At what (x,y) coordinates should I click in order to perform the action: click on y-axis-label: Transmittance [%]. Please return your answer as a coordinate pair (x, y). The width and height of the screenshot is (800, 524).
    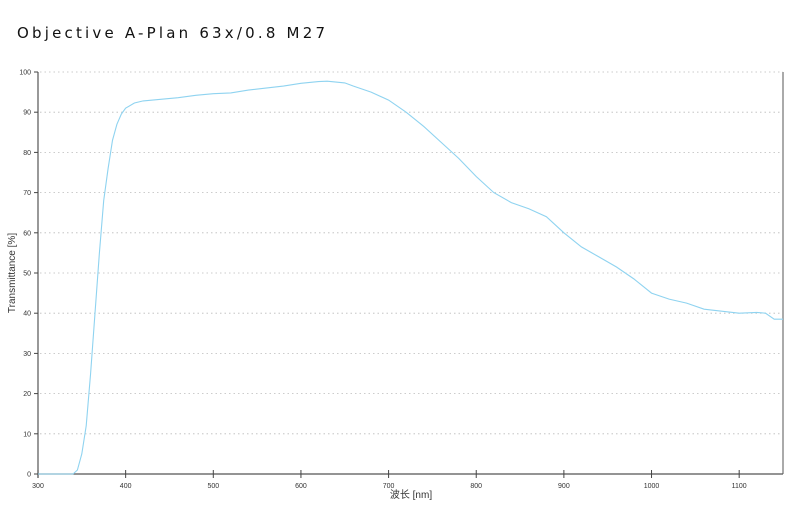
    Looking at the image, I should click on (12, 273).